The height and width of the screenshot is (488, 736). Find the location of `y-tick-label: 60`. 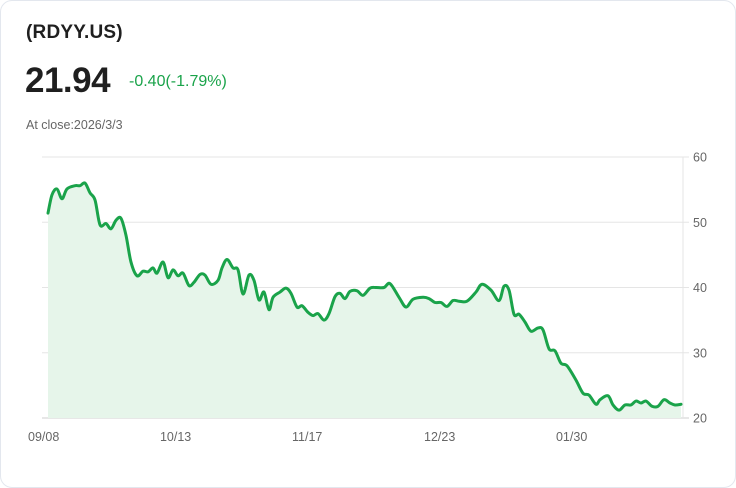

y-tick-label: 60 is located at coordinates (700, 158).